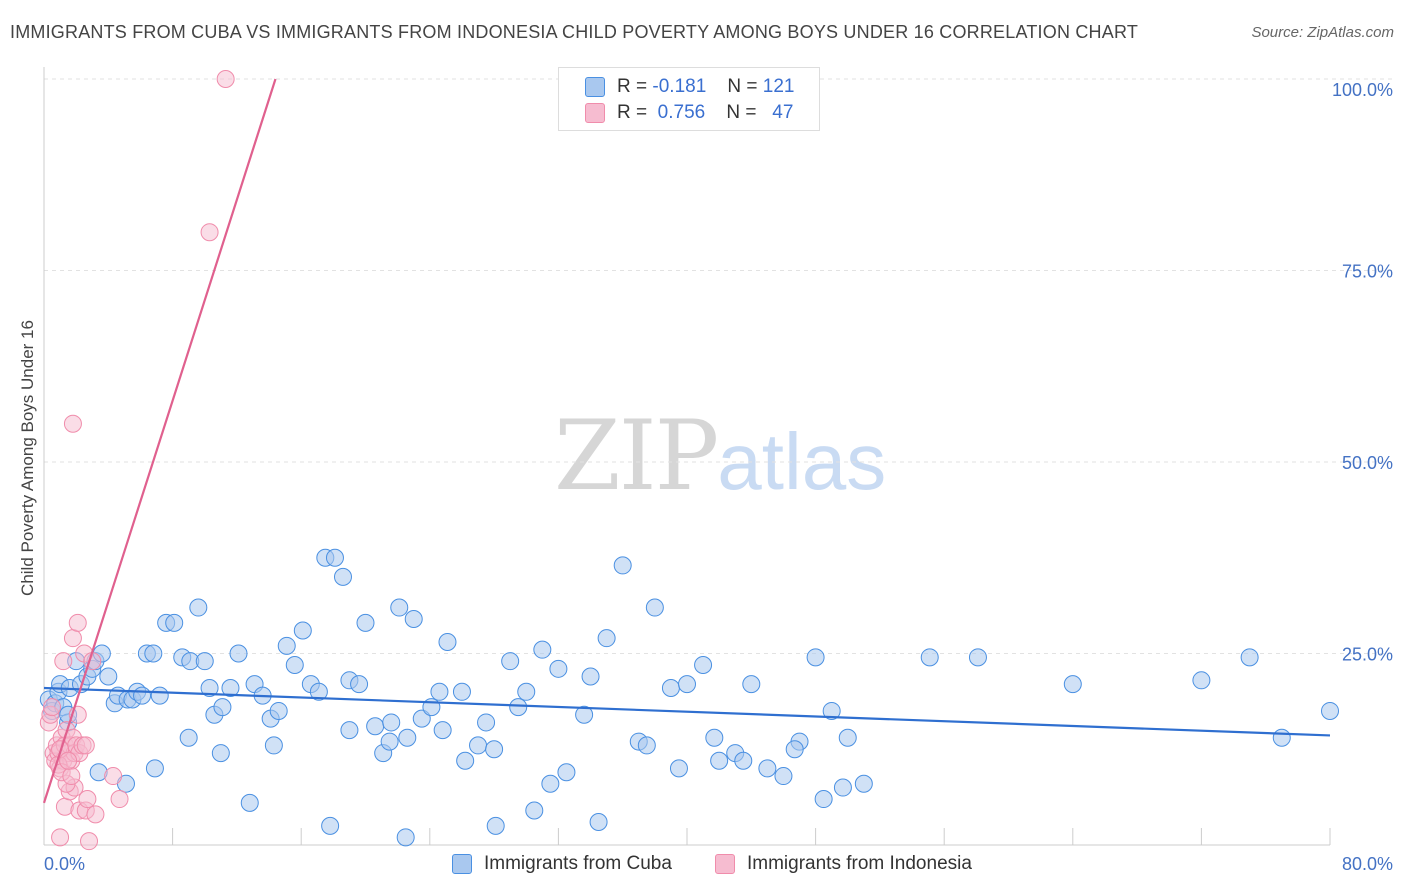 The image size is (1406, 892). Describe the element at coordinates (778, 86) in the screenshot. I see `cuba-n-value: 121` at that location.